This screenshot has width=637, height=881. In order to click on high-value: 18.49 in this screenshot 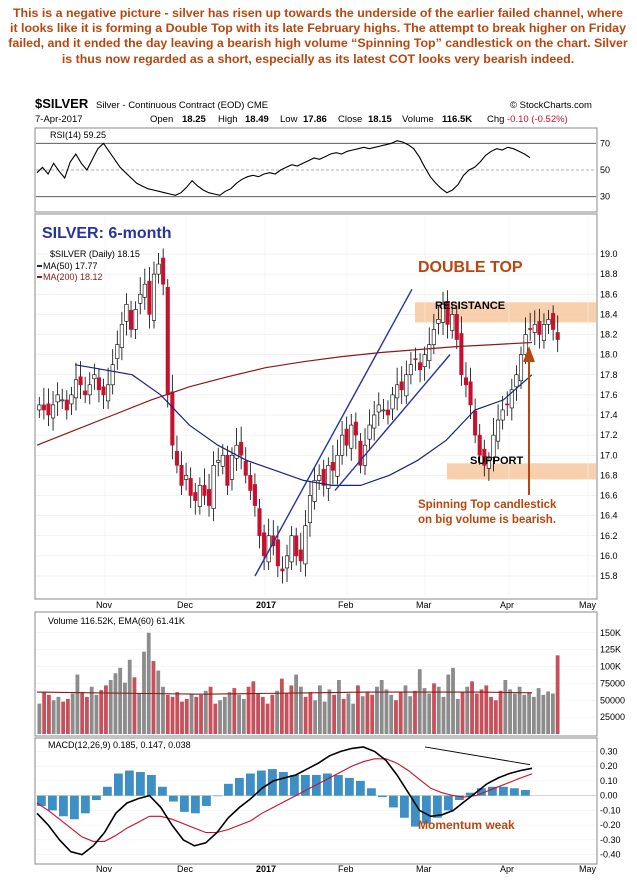, I will do `click(257, 119)`.